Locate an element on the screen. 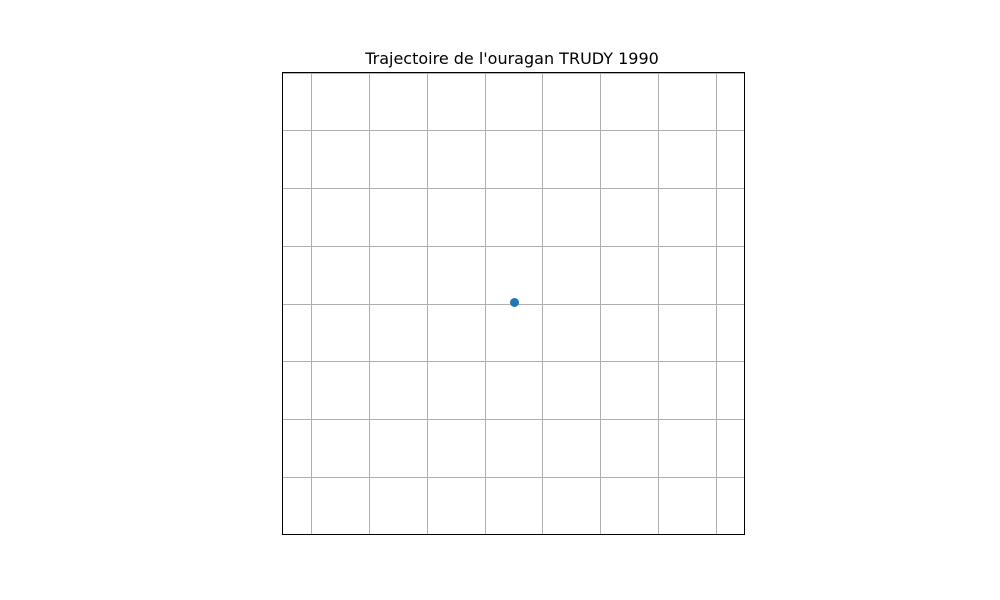  chart-title: Trajectoire de l'ouragan TRUDY 1990 is located at coordinates (511, 58).